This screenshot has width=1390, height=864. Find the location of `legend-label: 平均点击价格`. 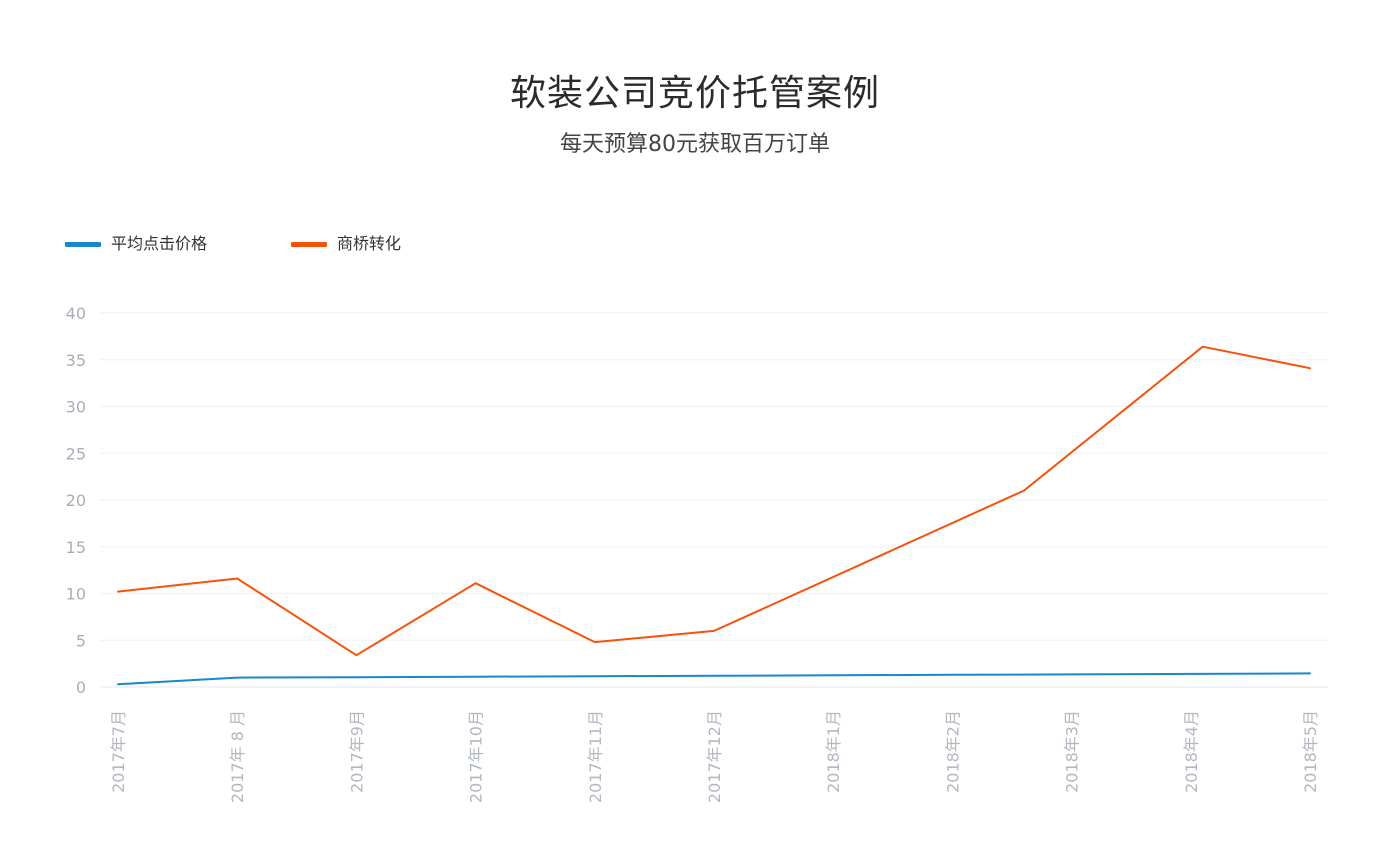

legend-label: 平均点击价格 is located at coordinates (159, 243).